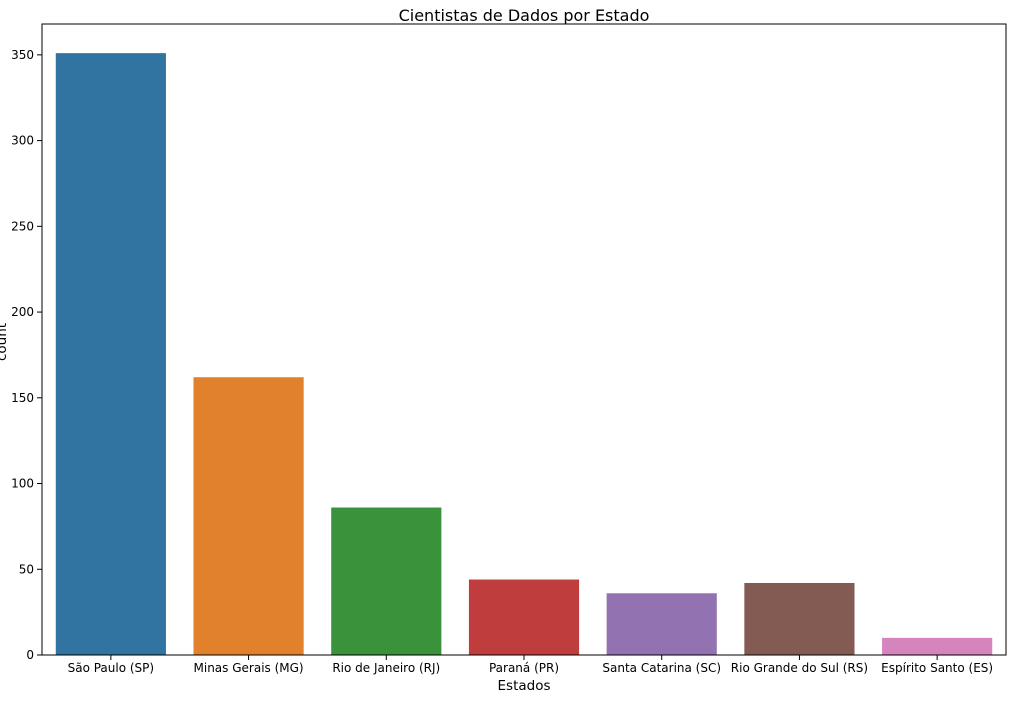 This screenshot has width=1024, height=709. Describe the element at coordinates (799, 668) in the screenshot. I see `x-tick-label: Rio Grande do Sul (RS)` at that location.